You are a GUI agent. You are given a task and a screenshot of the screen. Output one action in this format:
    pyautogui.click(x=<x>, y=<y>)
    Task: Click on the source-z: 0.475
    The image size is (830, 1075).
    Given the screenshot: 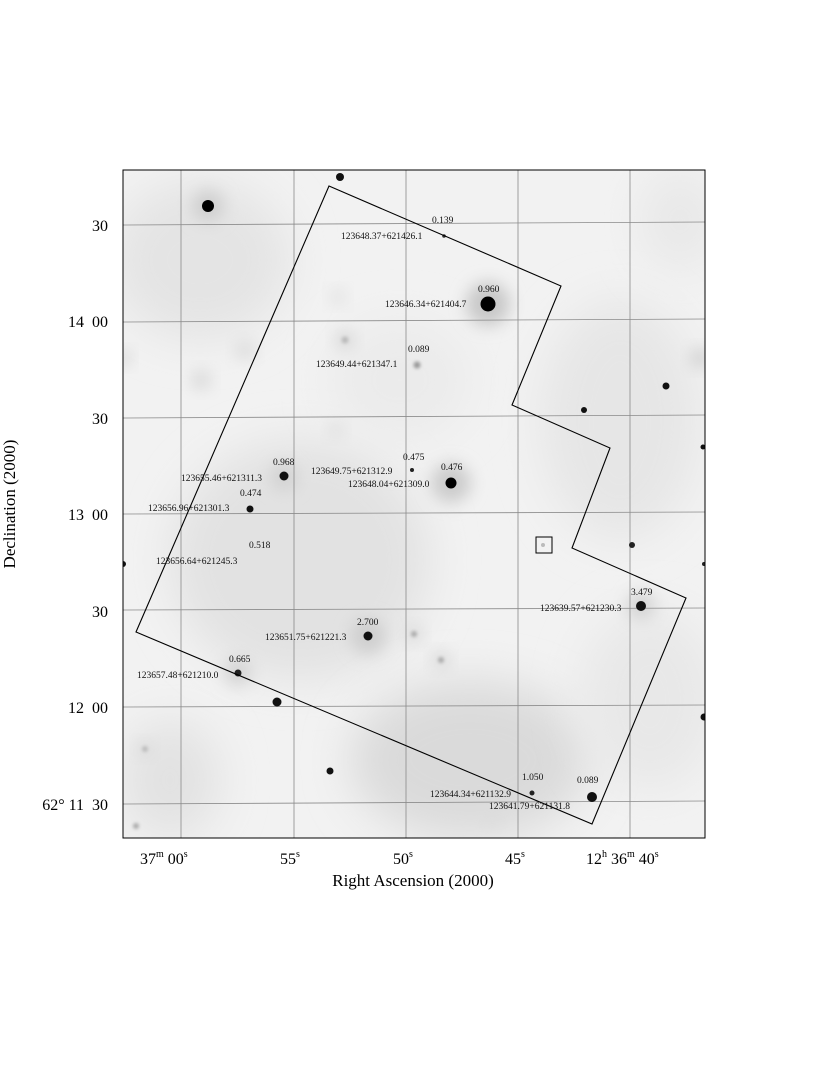 What is the action you would take?
    pyautogui.click(x=414, y=458)
    